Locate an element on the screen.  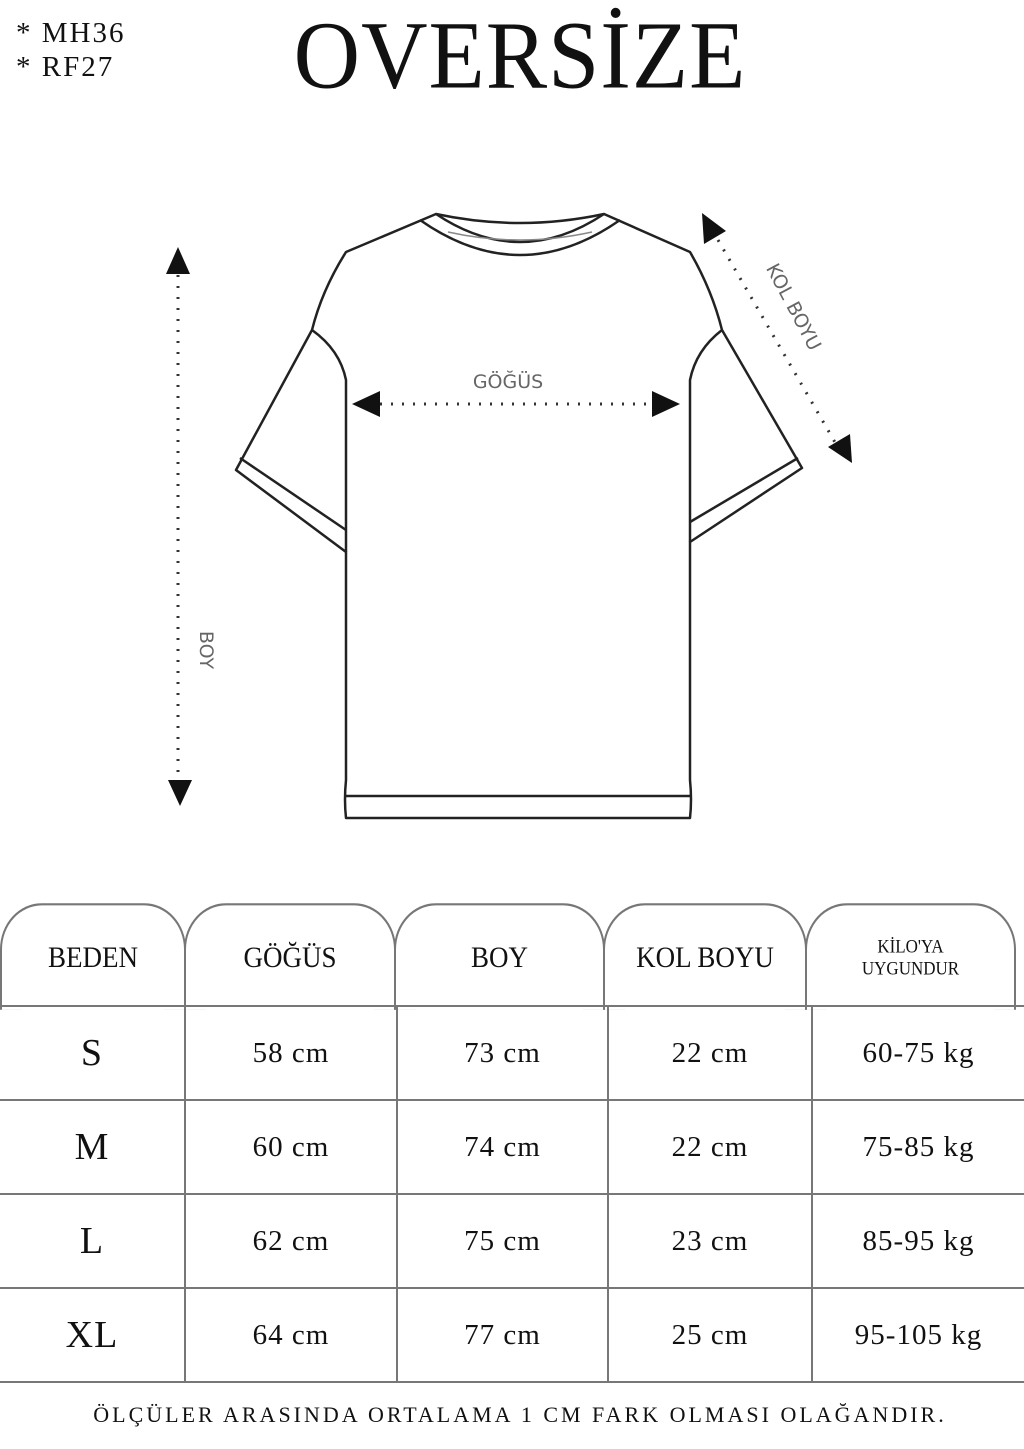
arrow-left-icon is located at coordinates (366, 404).